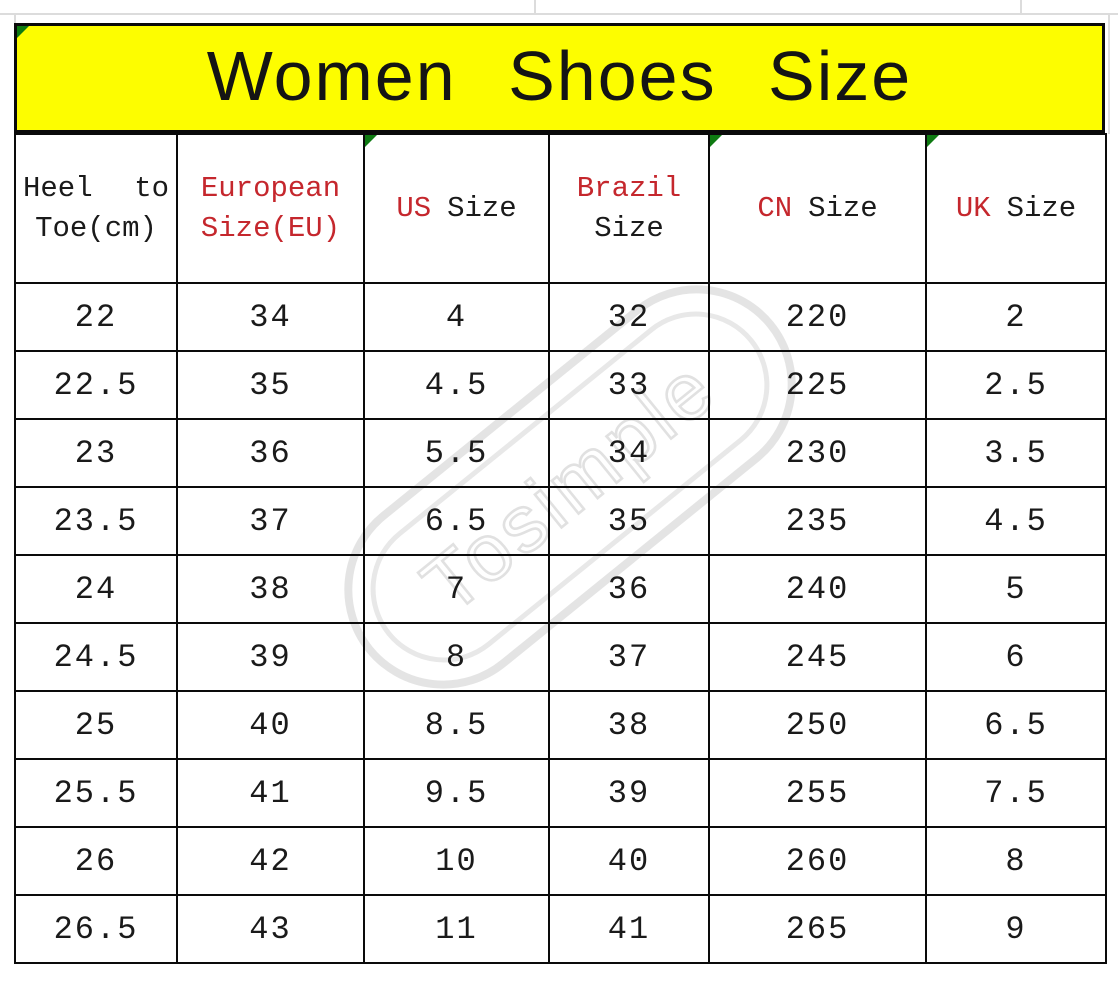 This screenshot has height=982, width=1118. I want to click on table-cell: 255, so click(817, 793).